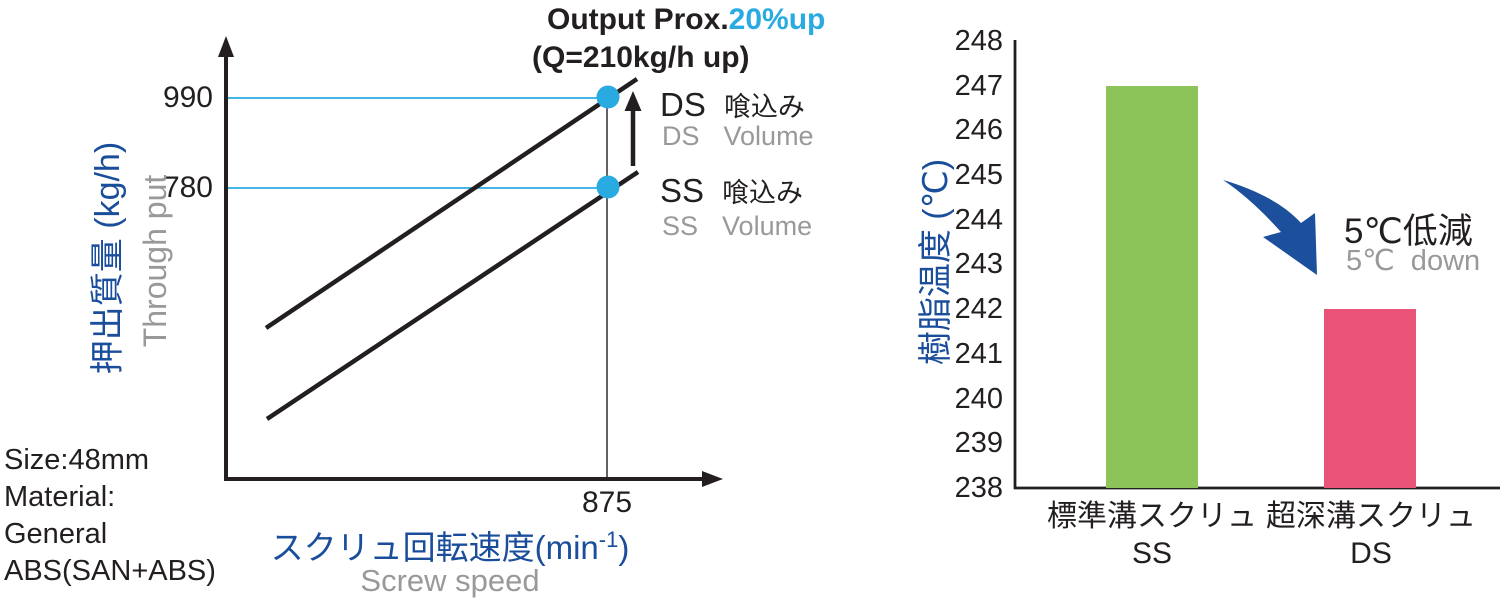  What do you see at coordinates (608, 187) in the screenshot?
I see `ss-data-point` at bounding box center [608, 187].